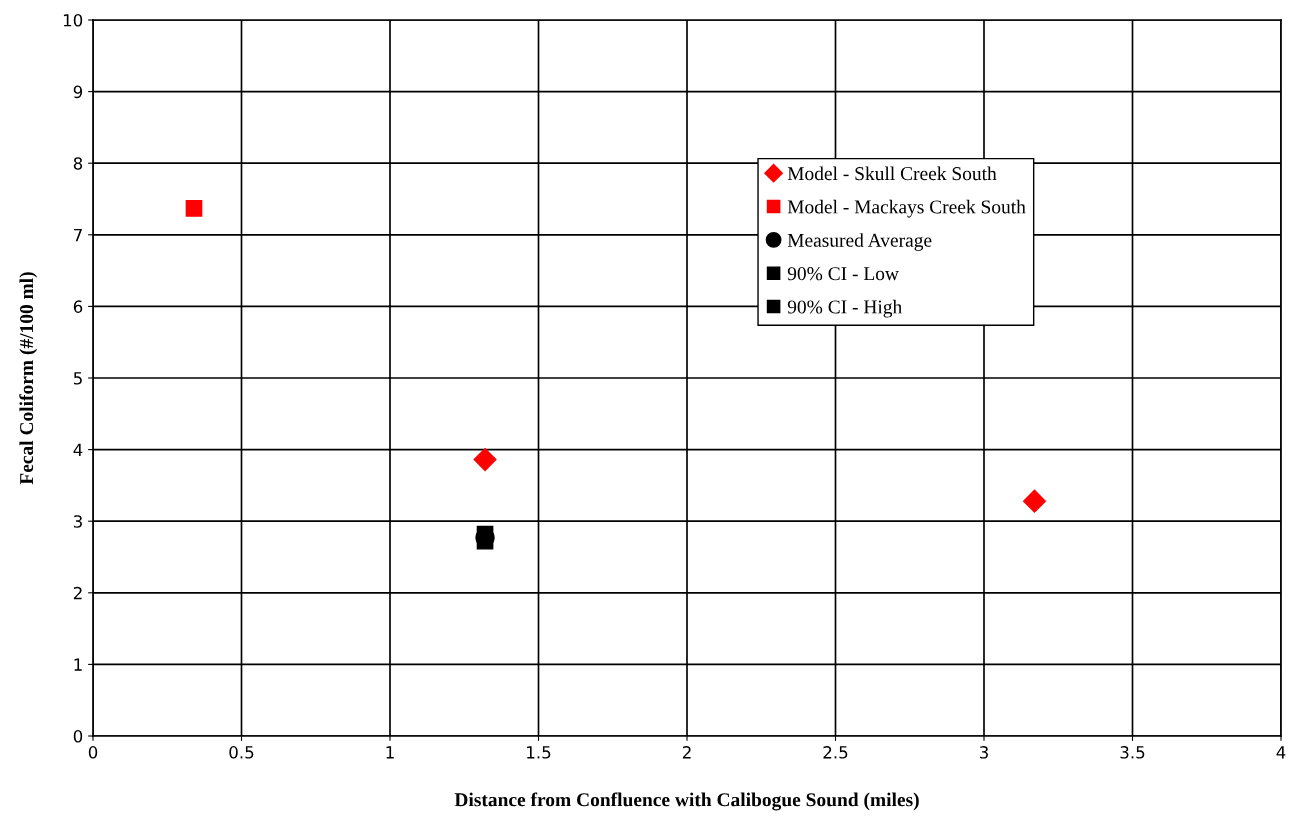  I want to click on y-axis-title: Fecal Coliform (#/100 ml), so click(28, 378).